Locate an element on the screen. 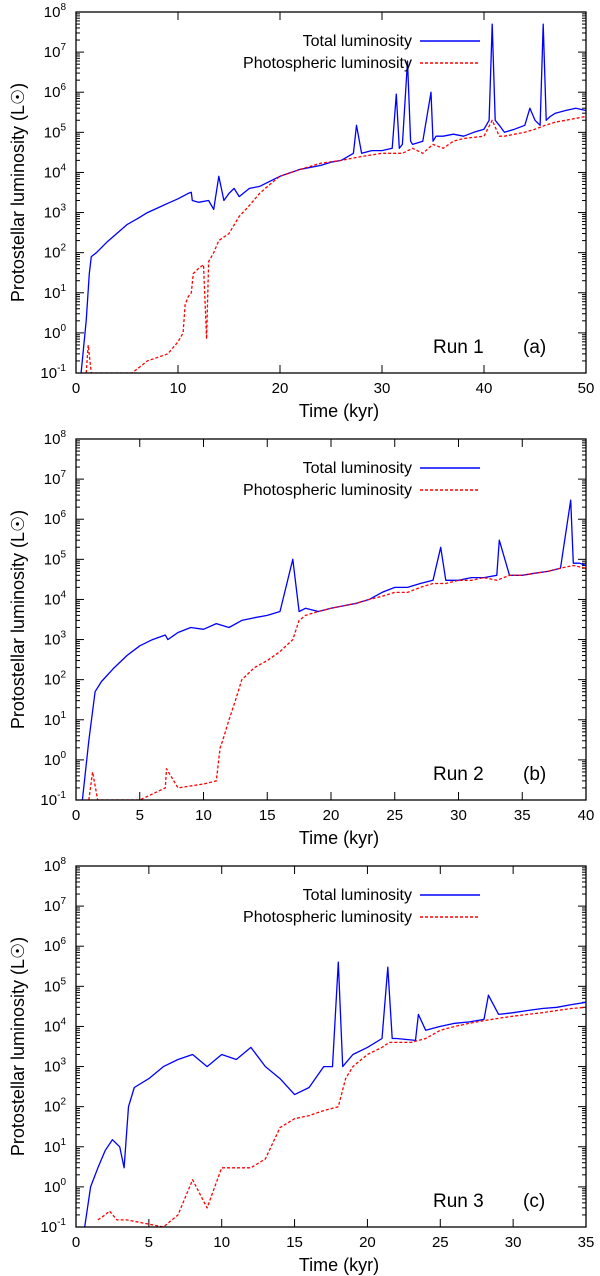 The image size is (600, 1276). panel-label: (c) is located at coordinates (534, 1201).